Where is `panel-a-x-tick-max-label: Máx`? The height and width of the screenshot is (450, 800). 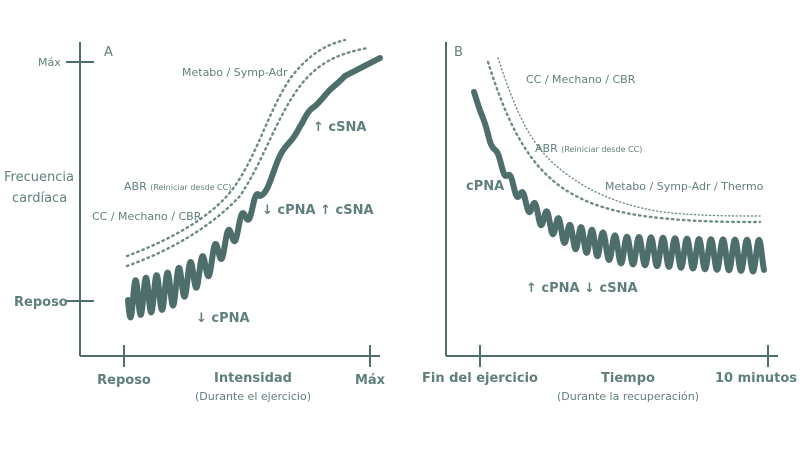
panel-a-x-tick-max-label: Máx is located at coordinates (370, 380).